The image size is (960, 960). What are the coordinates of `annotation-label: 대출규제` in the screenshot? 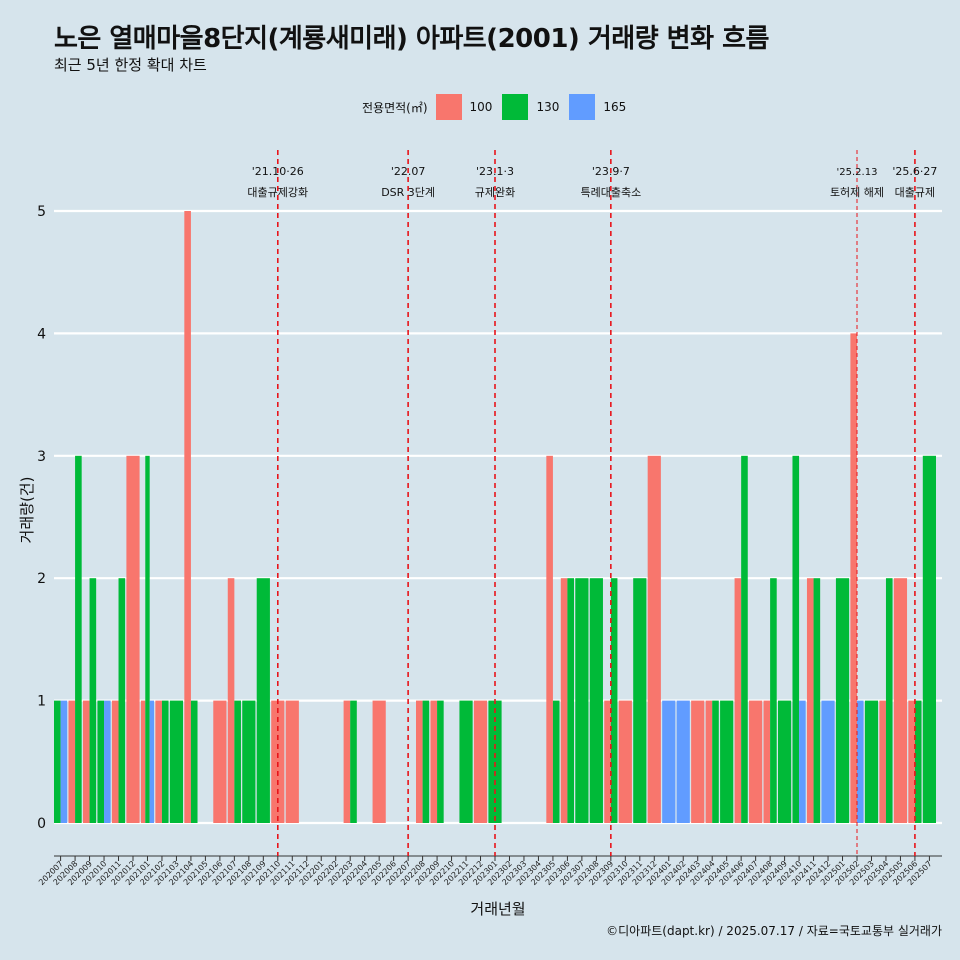 It's located at (915, 192).